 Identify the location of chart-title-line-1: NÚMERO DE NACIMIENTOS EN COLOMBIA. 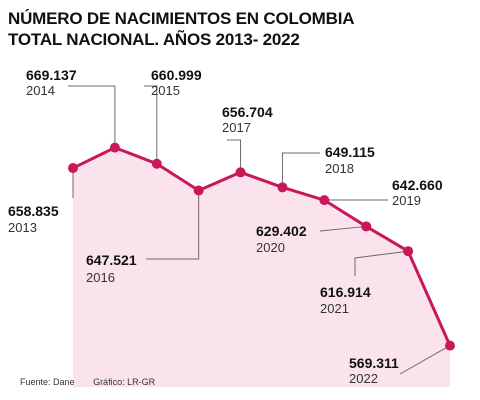
(181, 18).